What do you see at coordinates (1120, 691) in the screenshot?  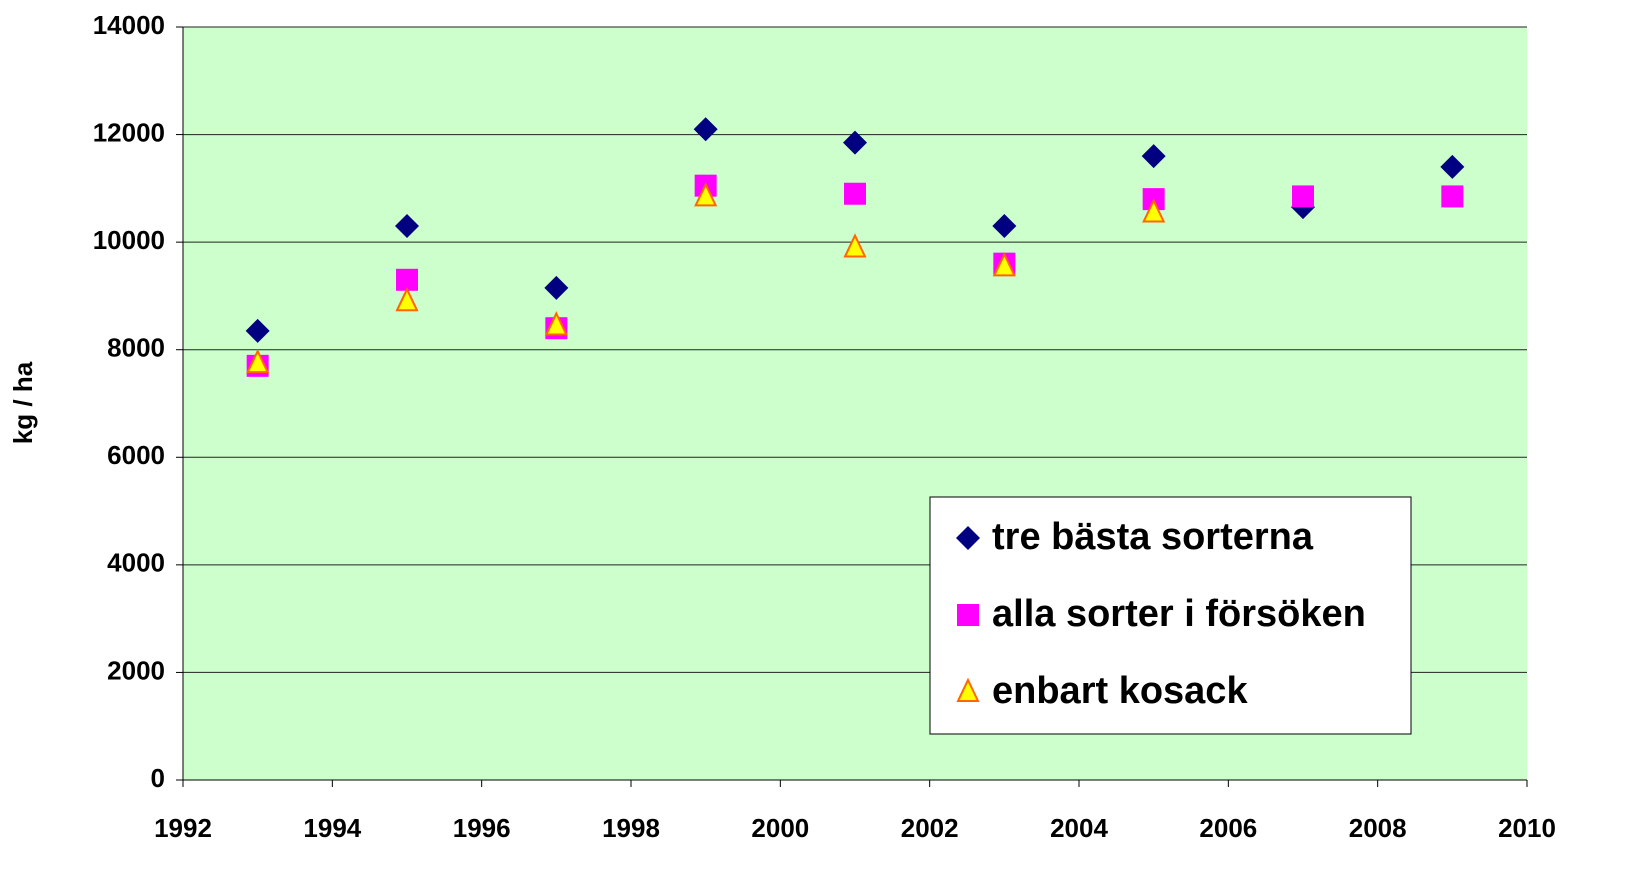 I see `legend-label: enbart kosack` at bounding box center [1120, 691].